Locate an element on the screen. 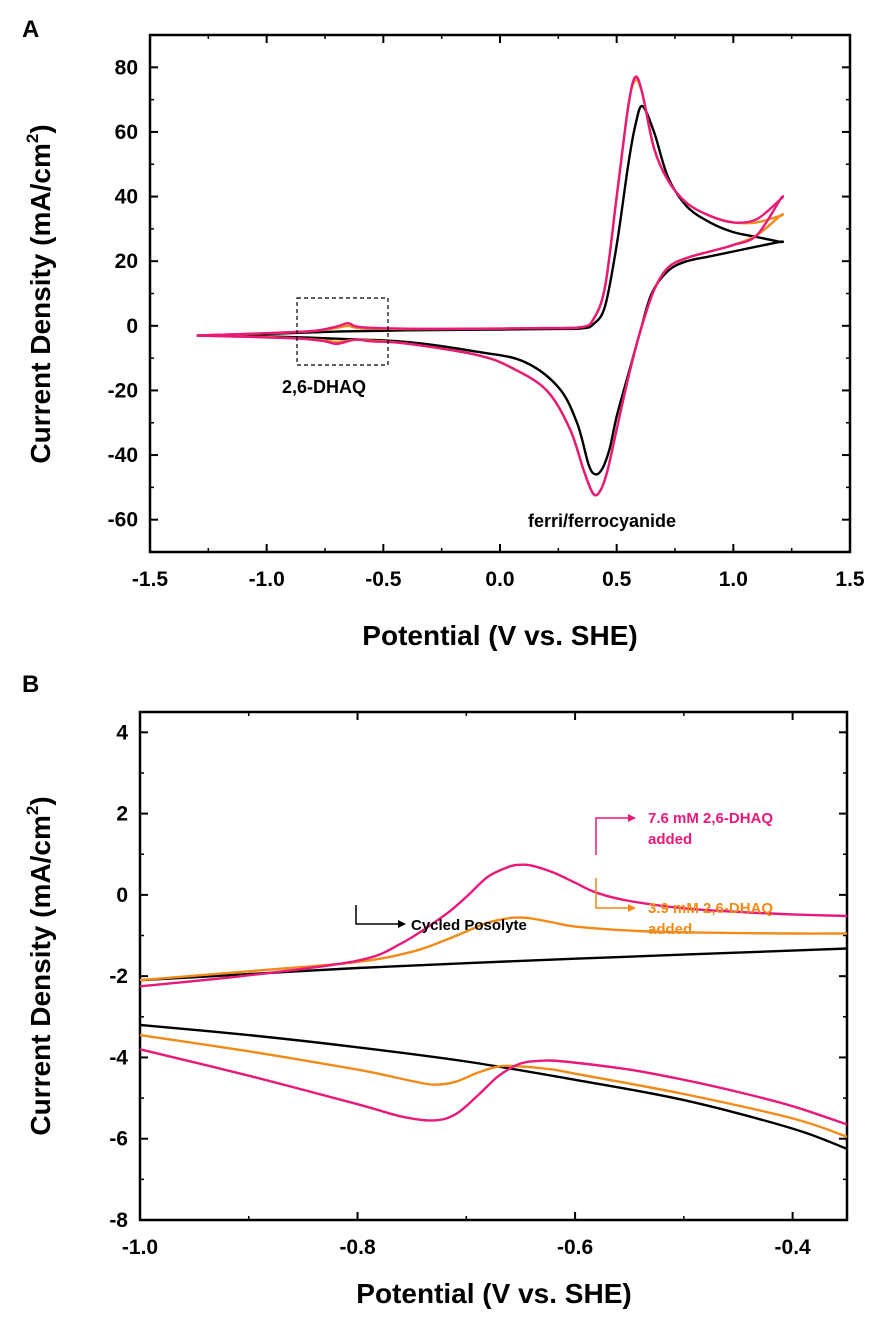 This screenshot has width=873, height=1329. panel-label-b: B is located at coordinates (30, 684).